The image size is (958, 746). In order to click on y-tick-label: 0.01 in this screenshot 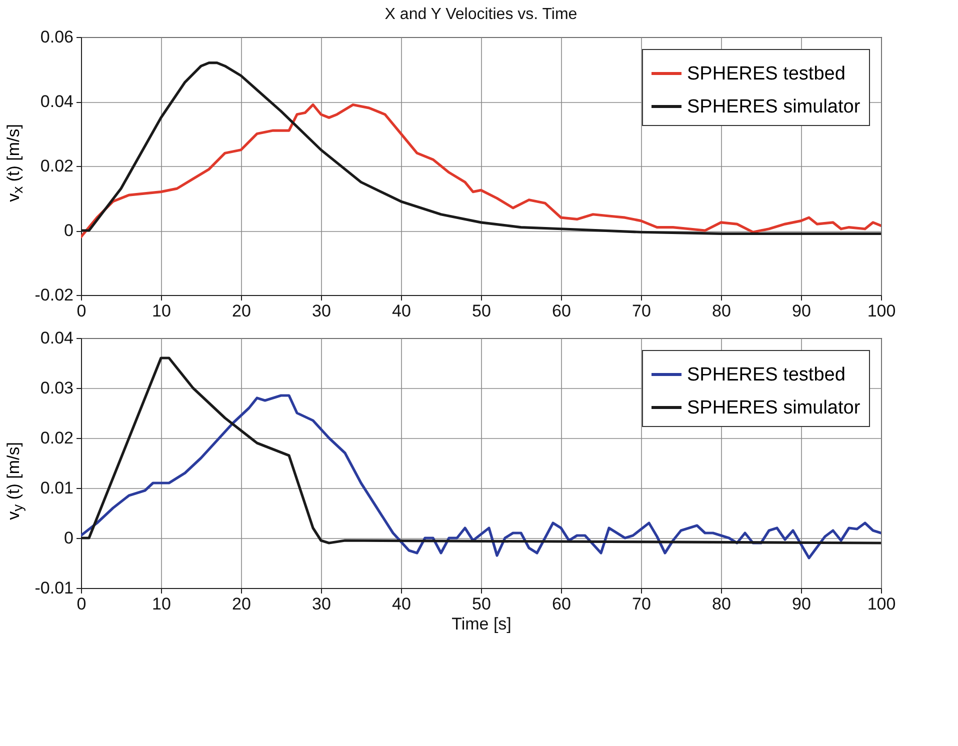, I will do `click(57, 488)`.